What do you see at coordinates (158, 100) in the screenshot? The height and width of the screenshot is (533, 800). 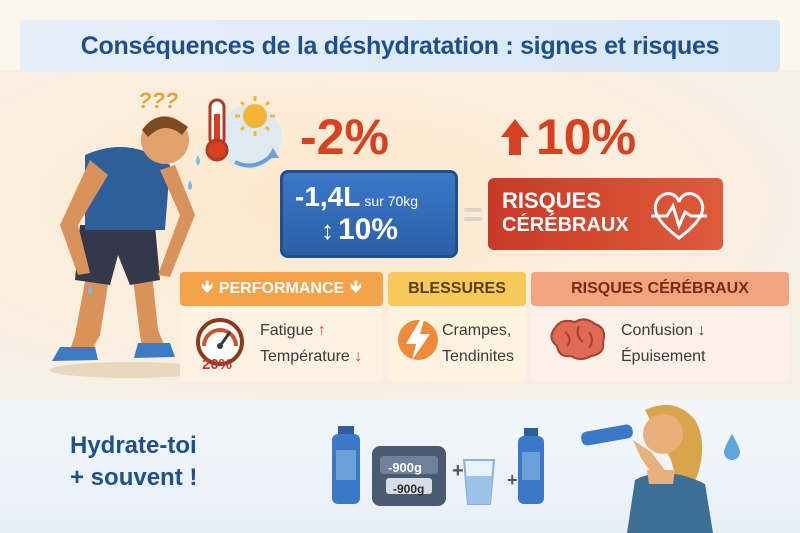 I see `question-marks: ???` at bounding box center [158, 100].